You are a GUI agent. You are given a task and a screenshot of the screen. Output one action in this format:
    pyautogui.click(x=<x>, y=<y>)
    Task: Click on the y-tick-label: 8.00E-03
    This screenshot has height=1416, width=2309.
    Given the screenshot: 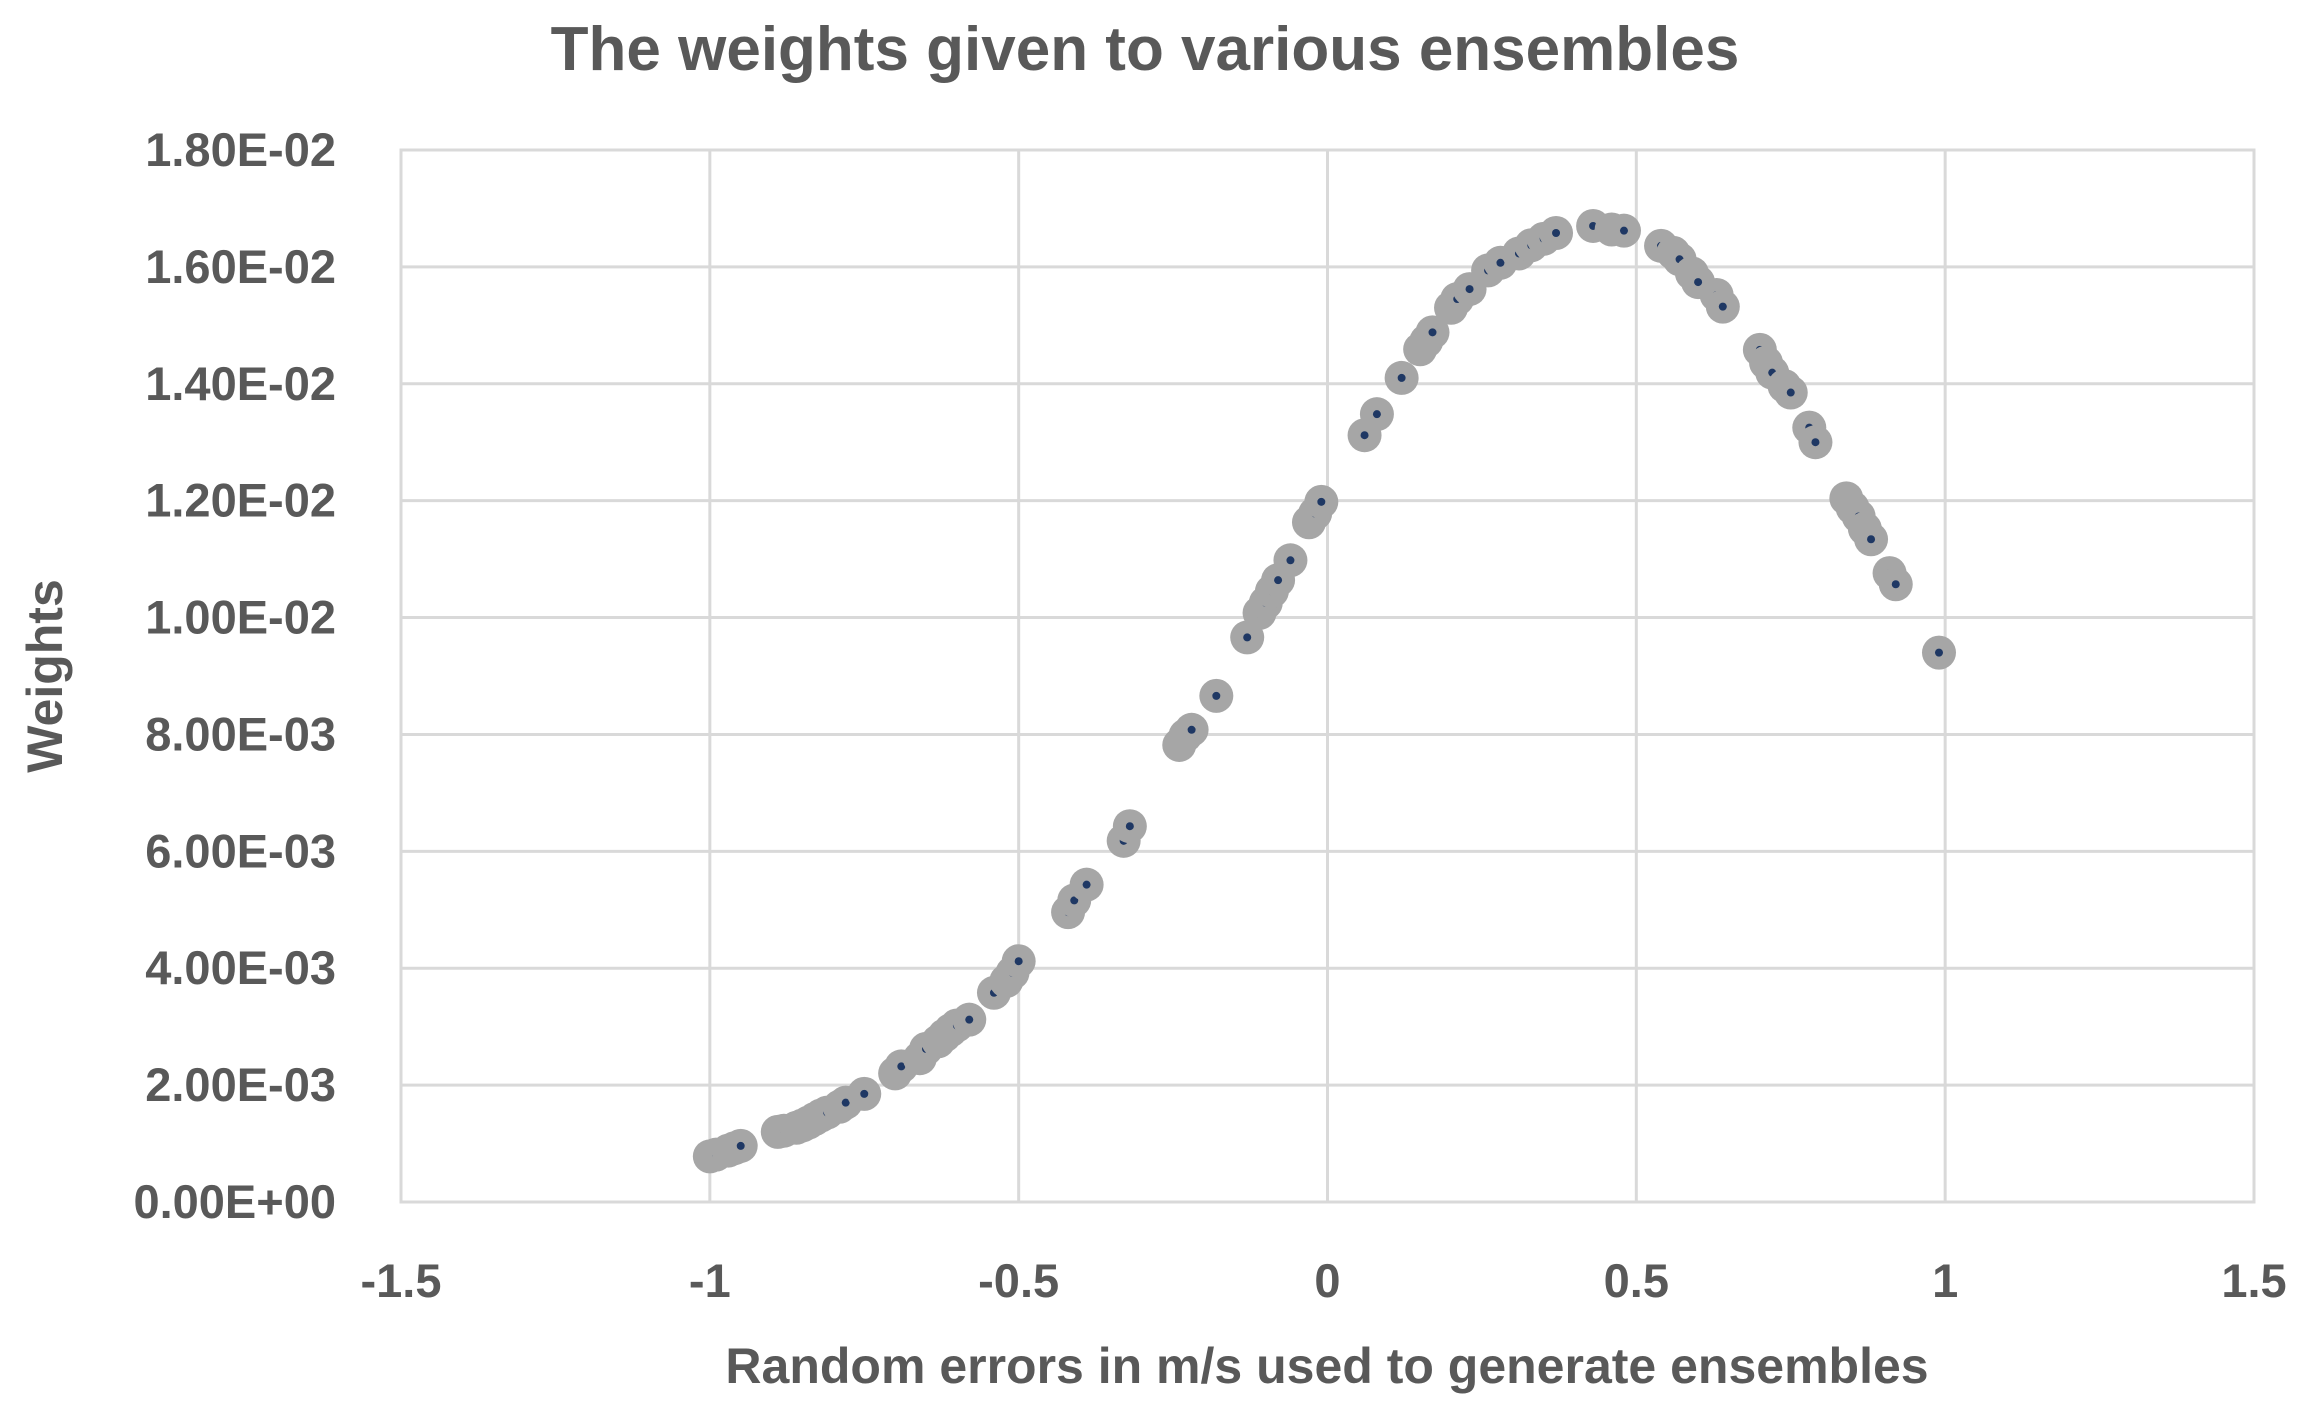 What is the action you would take?
    pyautogui.click(x=240, y=733)
    